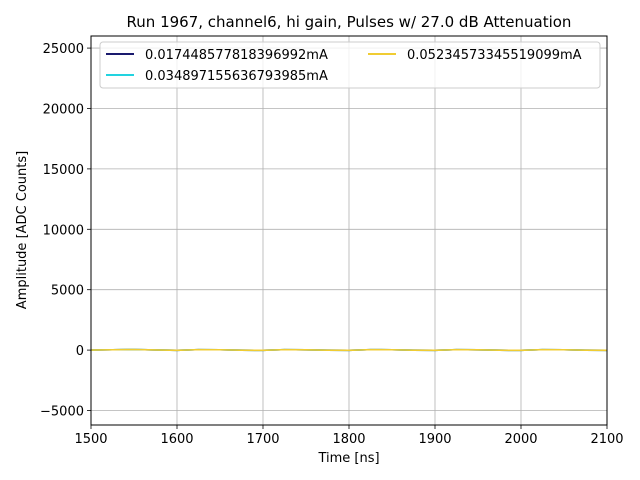  I want to click on y-tick-label: 15000, so click(63, 170).